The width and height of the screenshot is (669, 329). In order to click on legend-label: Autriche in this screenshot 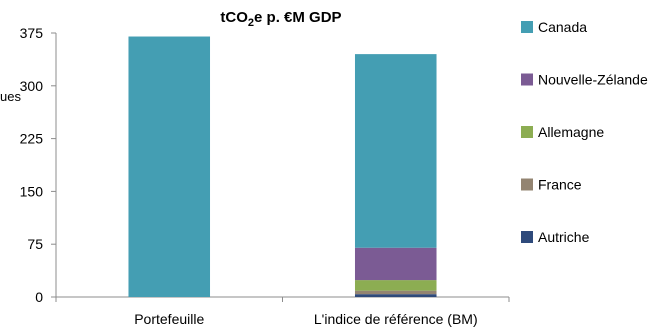, I will do `click(564, 237)`.